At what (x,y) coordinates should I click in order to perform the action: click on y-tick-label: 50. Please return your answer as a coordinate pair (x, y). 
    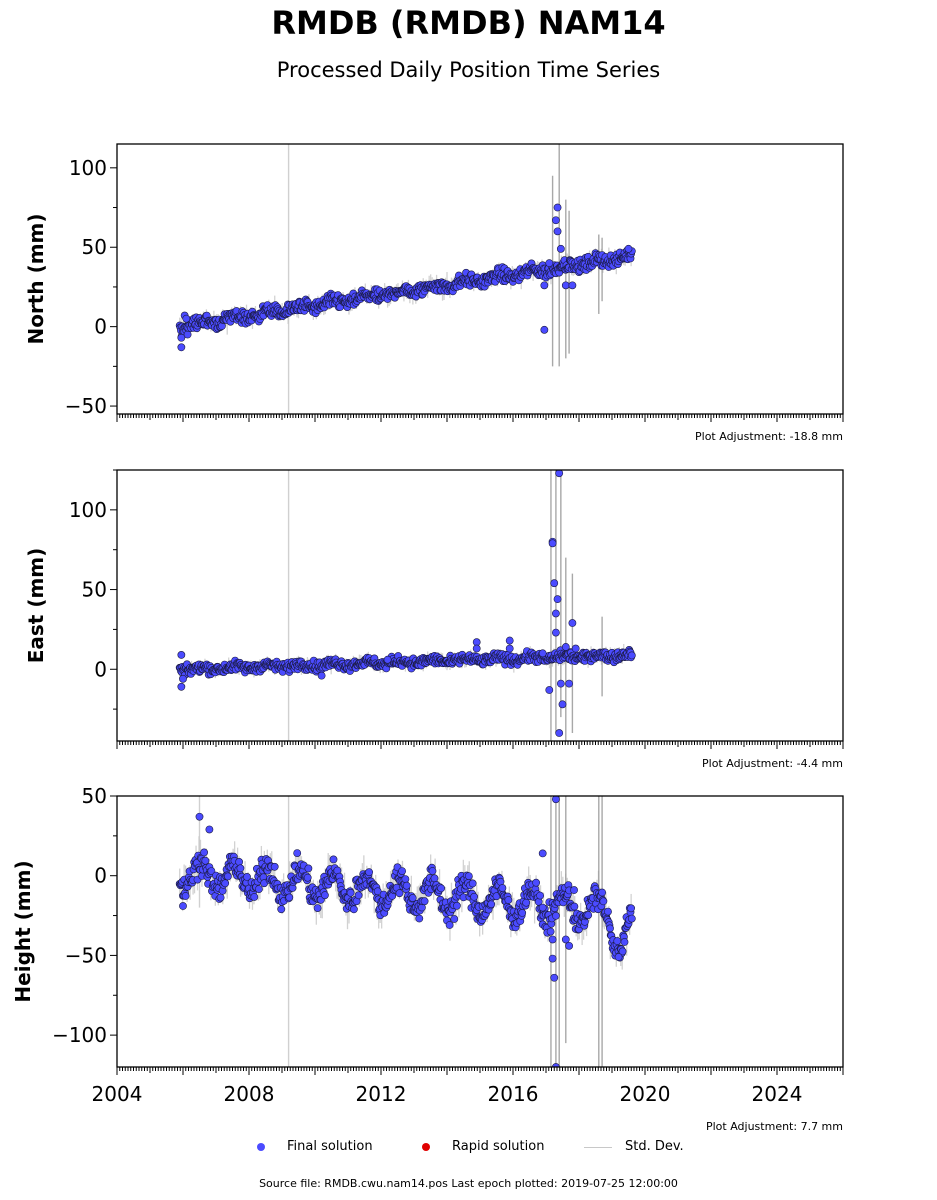
    Looking at the image, I should click on (94, 247).